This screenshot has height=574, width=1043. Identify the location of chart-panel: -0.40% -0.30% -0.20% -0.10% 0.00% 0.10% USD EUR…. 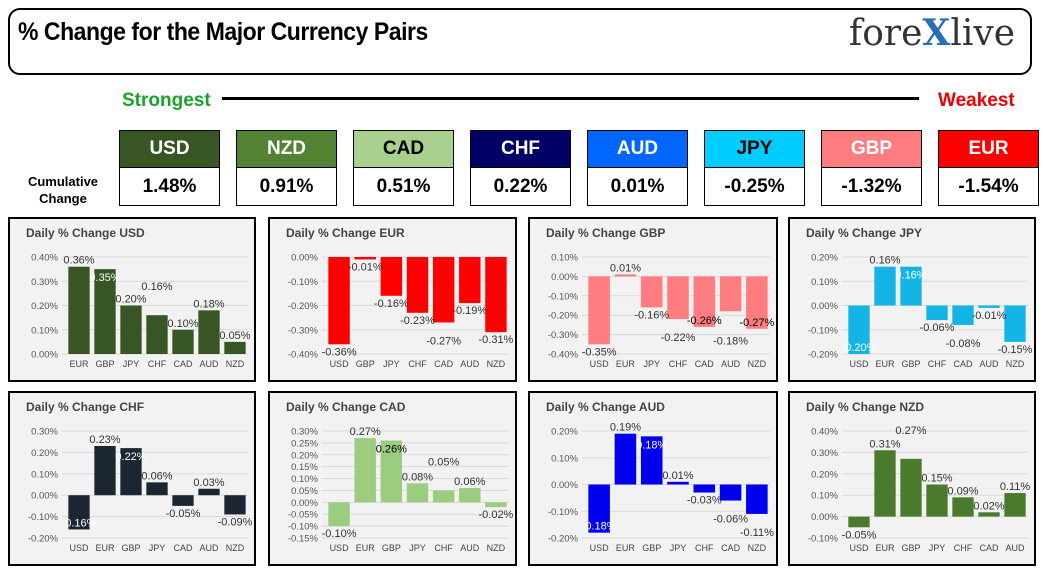
(653, 299).